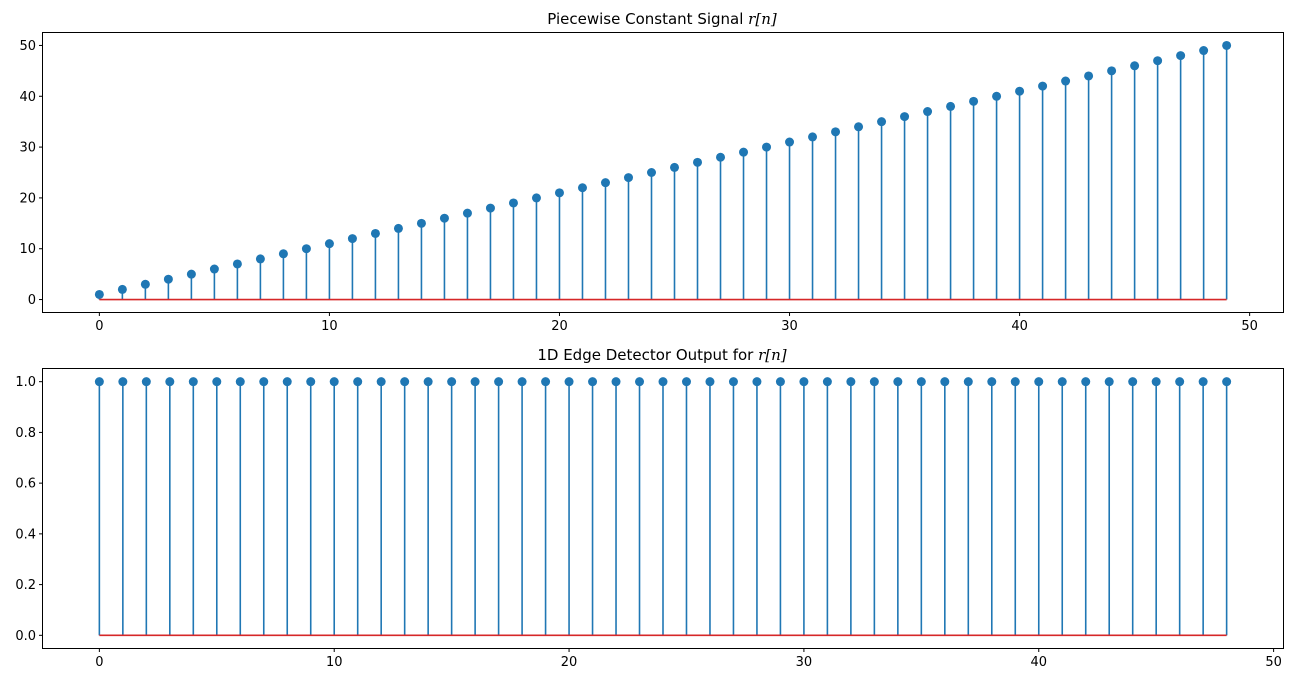 This screenshot has width=1291, height=682. Describe the element at coordinates (25, 382) in the screenshot. I see `y-tick-label: 1.0` at that location.